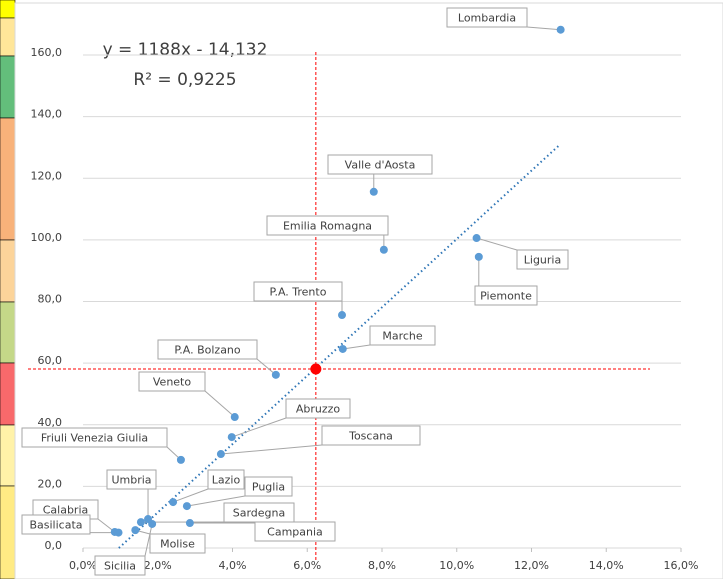  Describe the element at coordinates (54, 545) in the screenshot. I see `y-tick-label: 0,0` at that location.